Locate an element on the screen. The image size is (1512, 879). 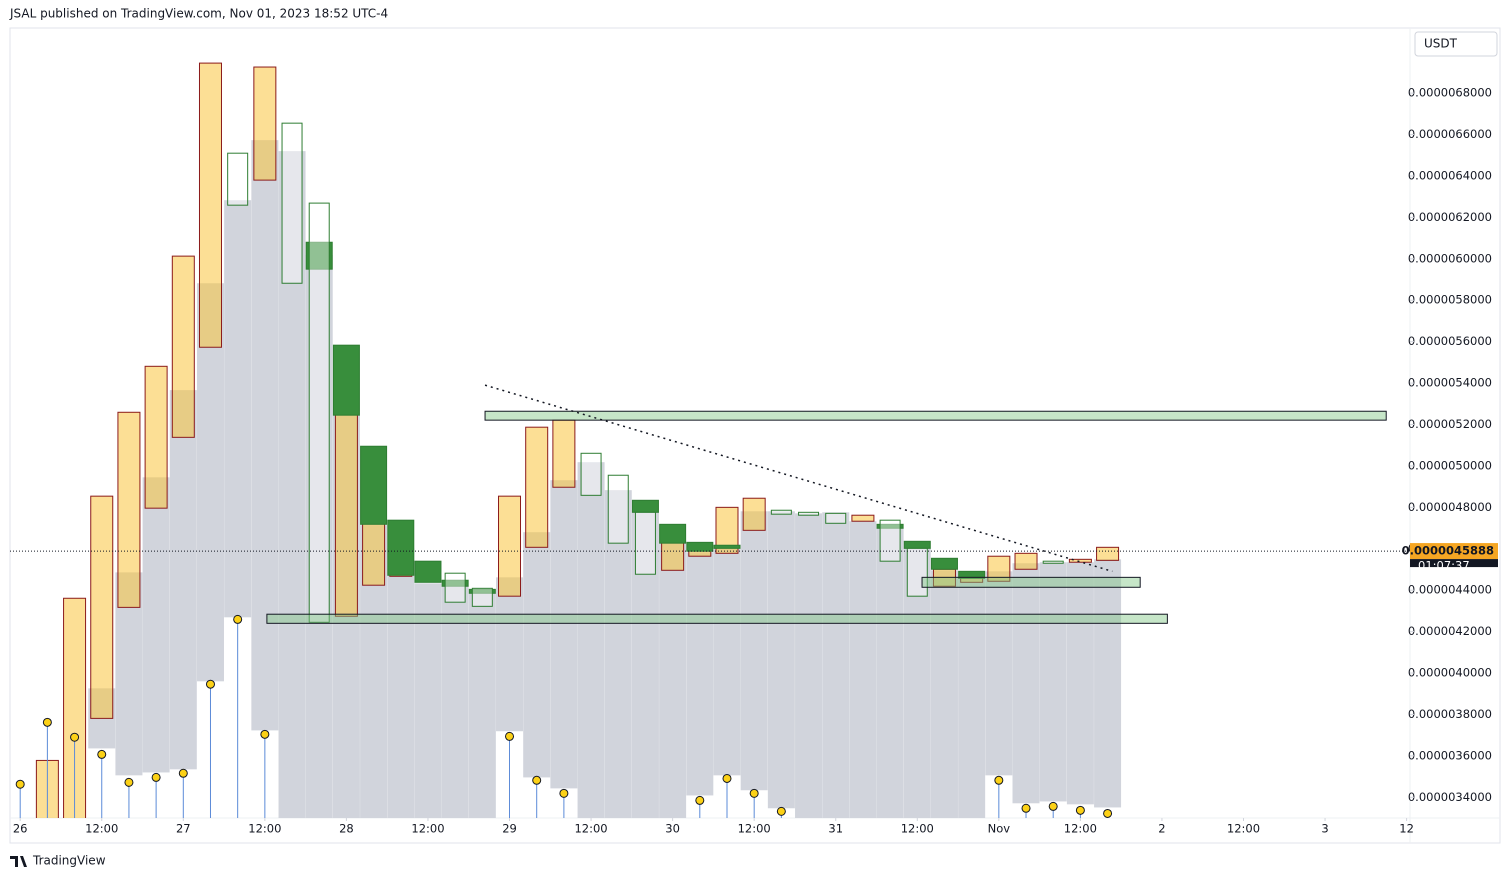
x-tick-label: 27 is located at coordinates (183, 829).